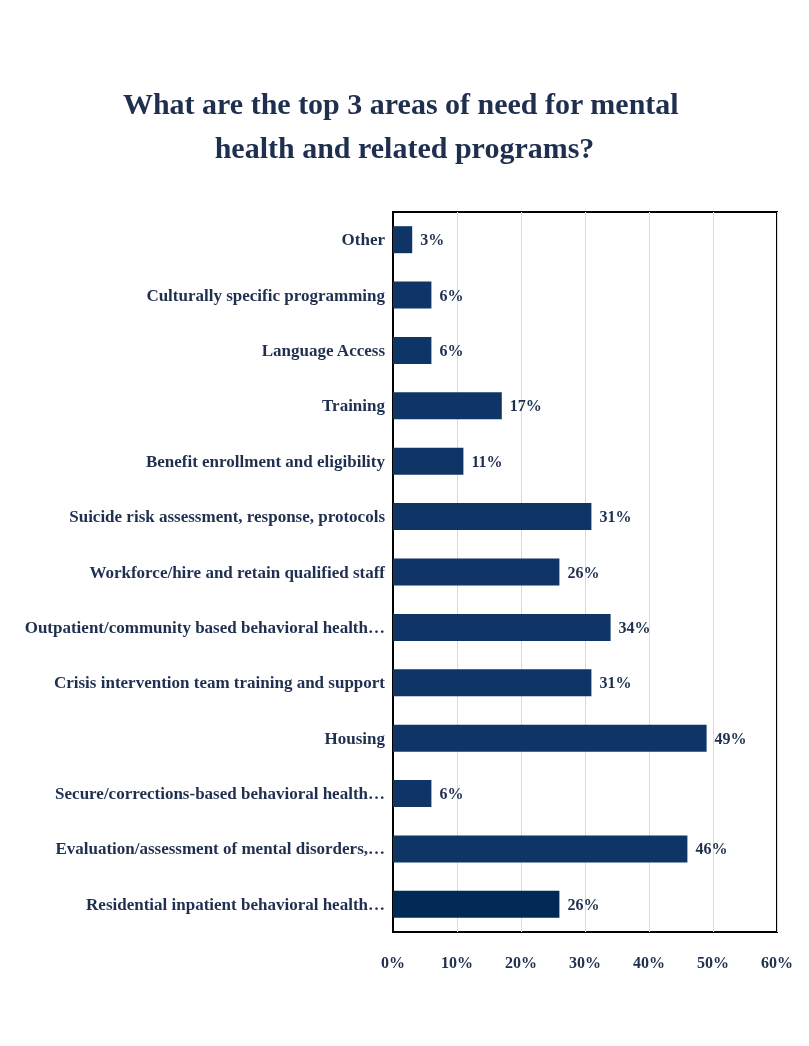 This screenshot has width=809, height=1046. Describe the element at coordinates (363, 240) in the screenshot. I see `y-tick-label: Other` at that location.